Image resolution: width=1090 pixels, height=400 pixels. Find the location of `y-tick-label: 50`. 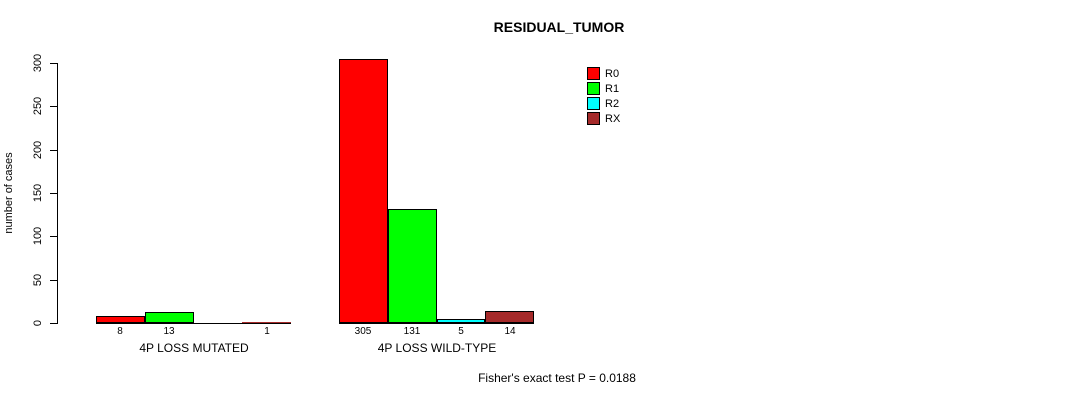

y-tick-label: 50 is located at coordinates (38, 280).